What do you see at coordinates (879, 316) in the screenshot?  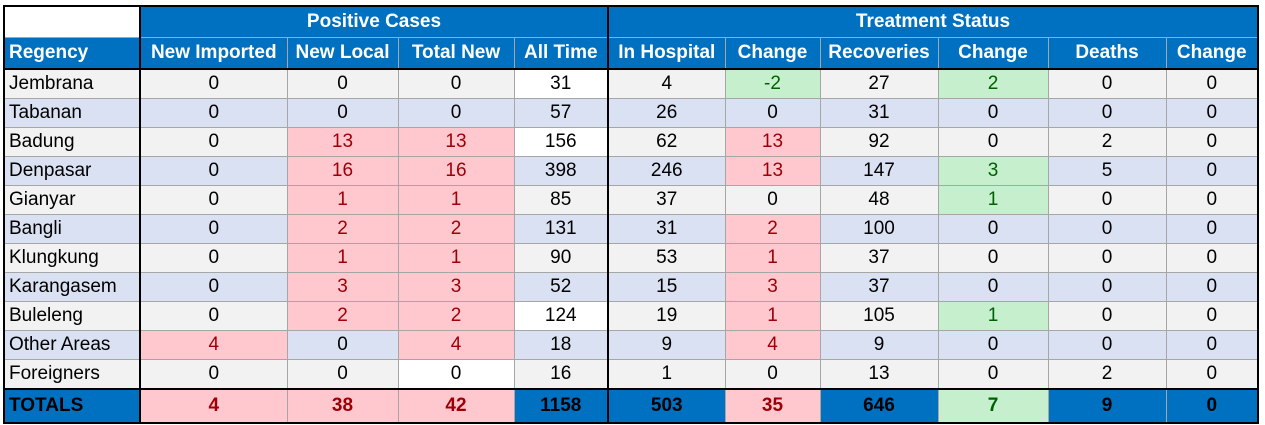 I see `recoveries-cell: 105` at bounding box center [879, 316].